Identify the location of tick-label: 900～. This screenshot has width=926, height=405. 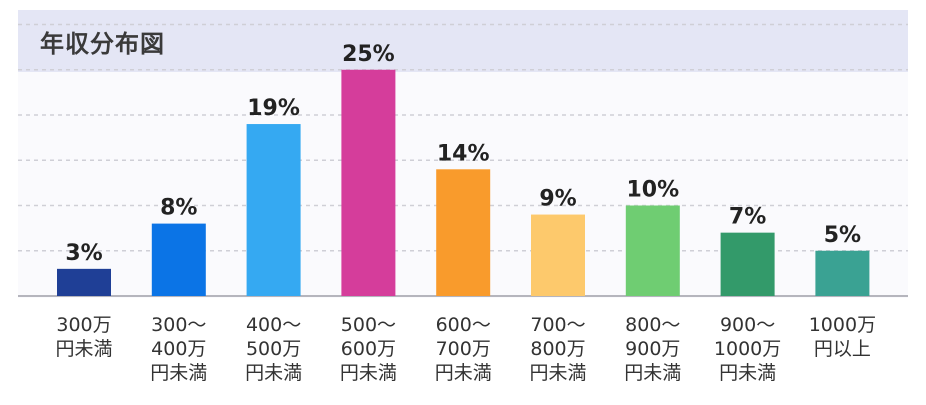
(747, 325).